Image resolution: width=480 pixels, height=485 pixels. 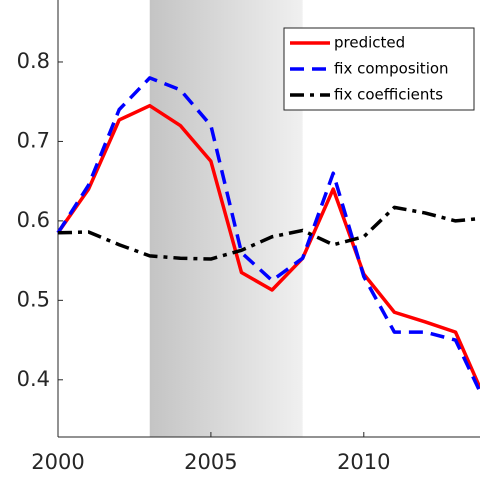 I want to click on legend-label: fix coefficients, so click(x=388, y=95).